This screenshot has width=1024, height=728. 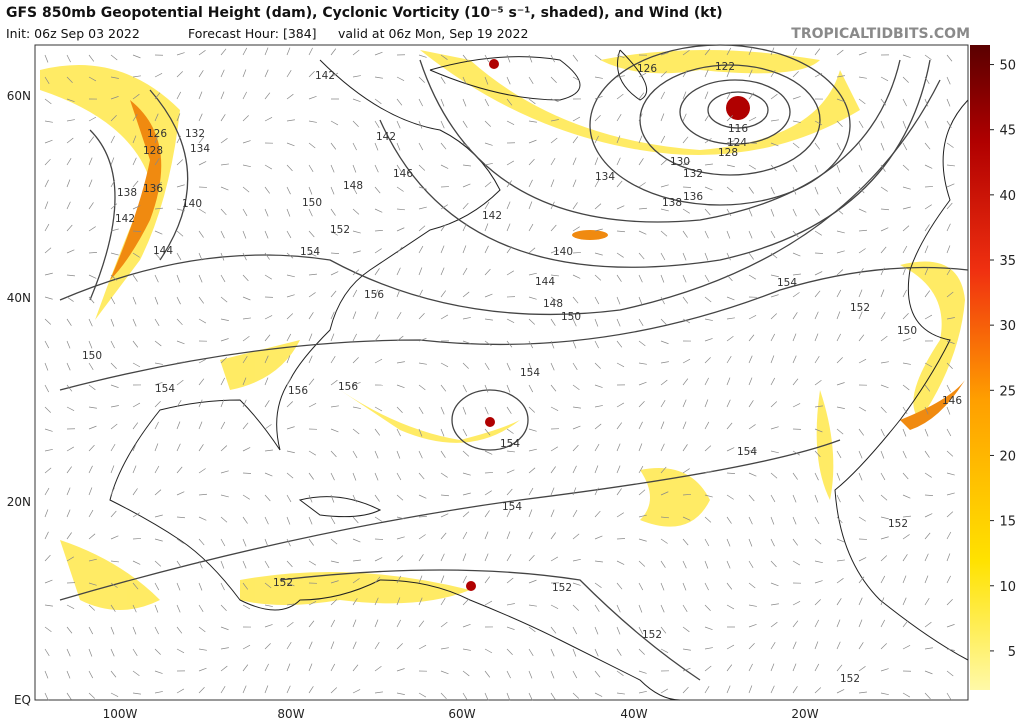 I want to click on contour-label: 130, so click(x=680, y=162).